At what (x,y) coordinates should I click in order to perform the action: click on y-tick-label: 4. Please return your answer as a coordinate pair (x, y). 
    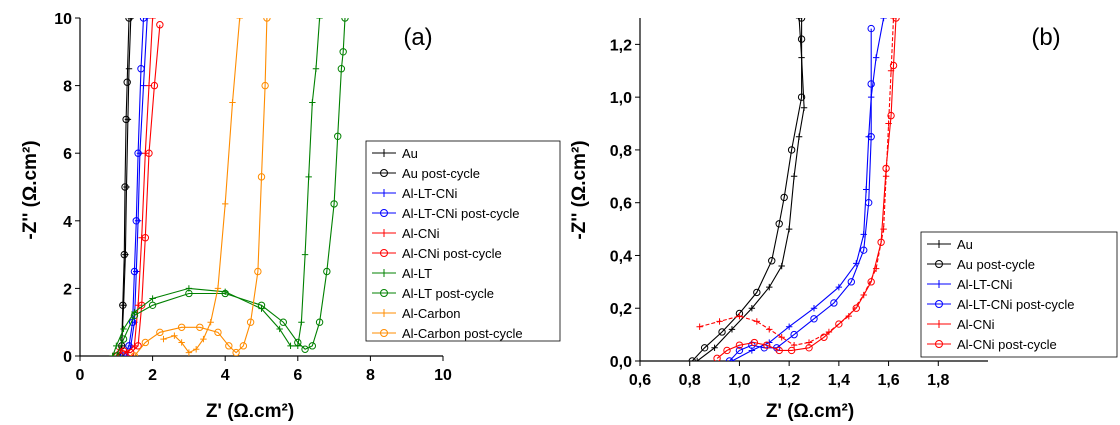
    Looking at the image, I should click on (67, 222).